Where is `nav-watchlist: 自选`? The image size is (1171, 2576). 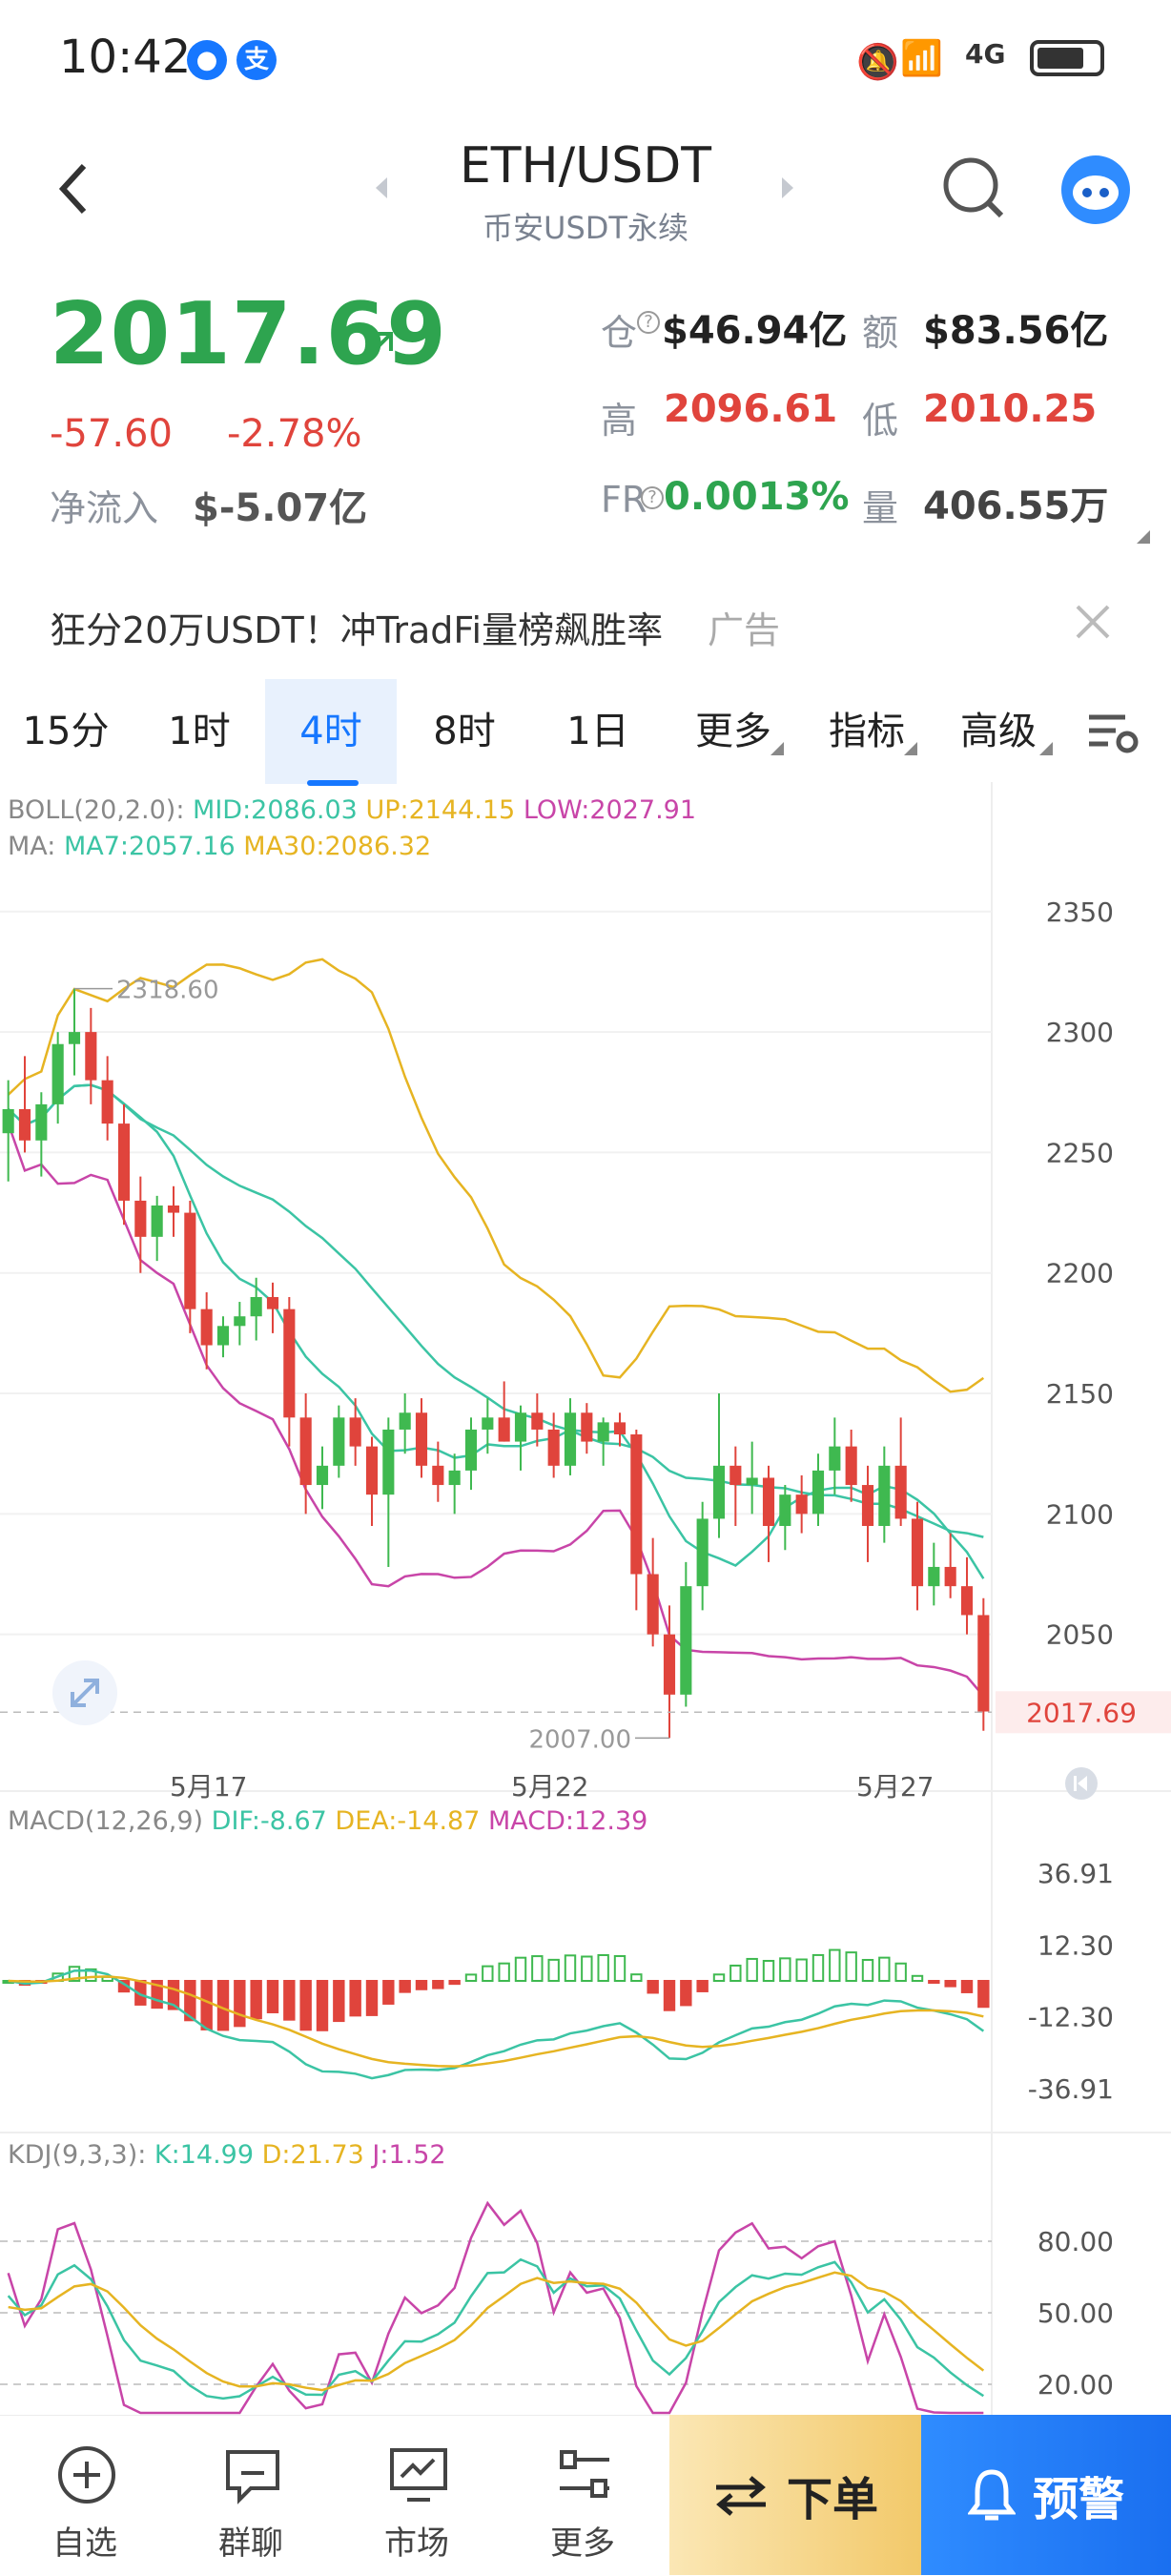
nav-watchlist: 自选 is located at coordinates (85, 2496).